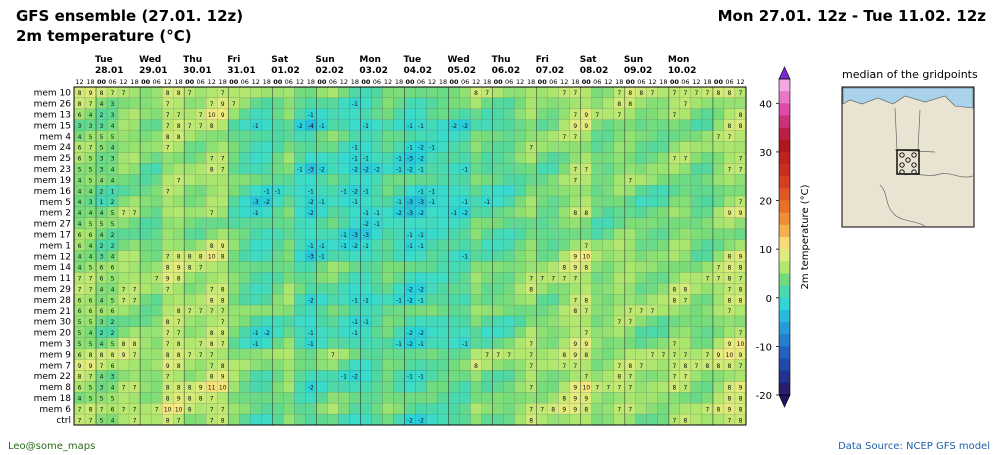 The image size is (1000, 455). Describe the element at coordinates (553, 82) in the screenshot. I see `hour-label: 06` at that location.